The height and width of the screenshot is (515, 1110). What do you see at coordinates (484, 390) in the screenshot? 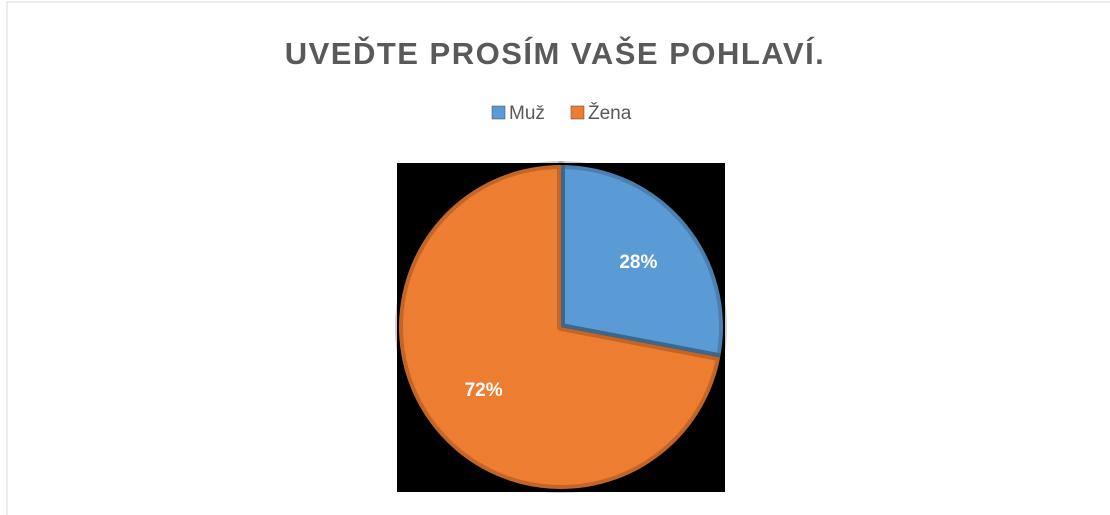
I see `data-label: 72%` at bounding box center [484, 390].